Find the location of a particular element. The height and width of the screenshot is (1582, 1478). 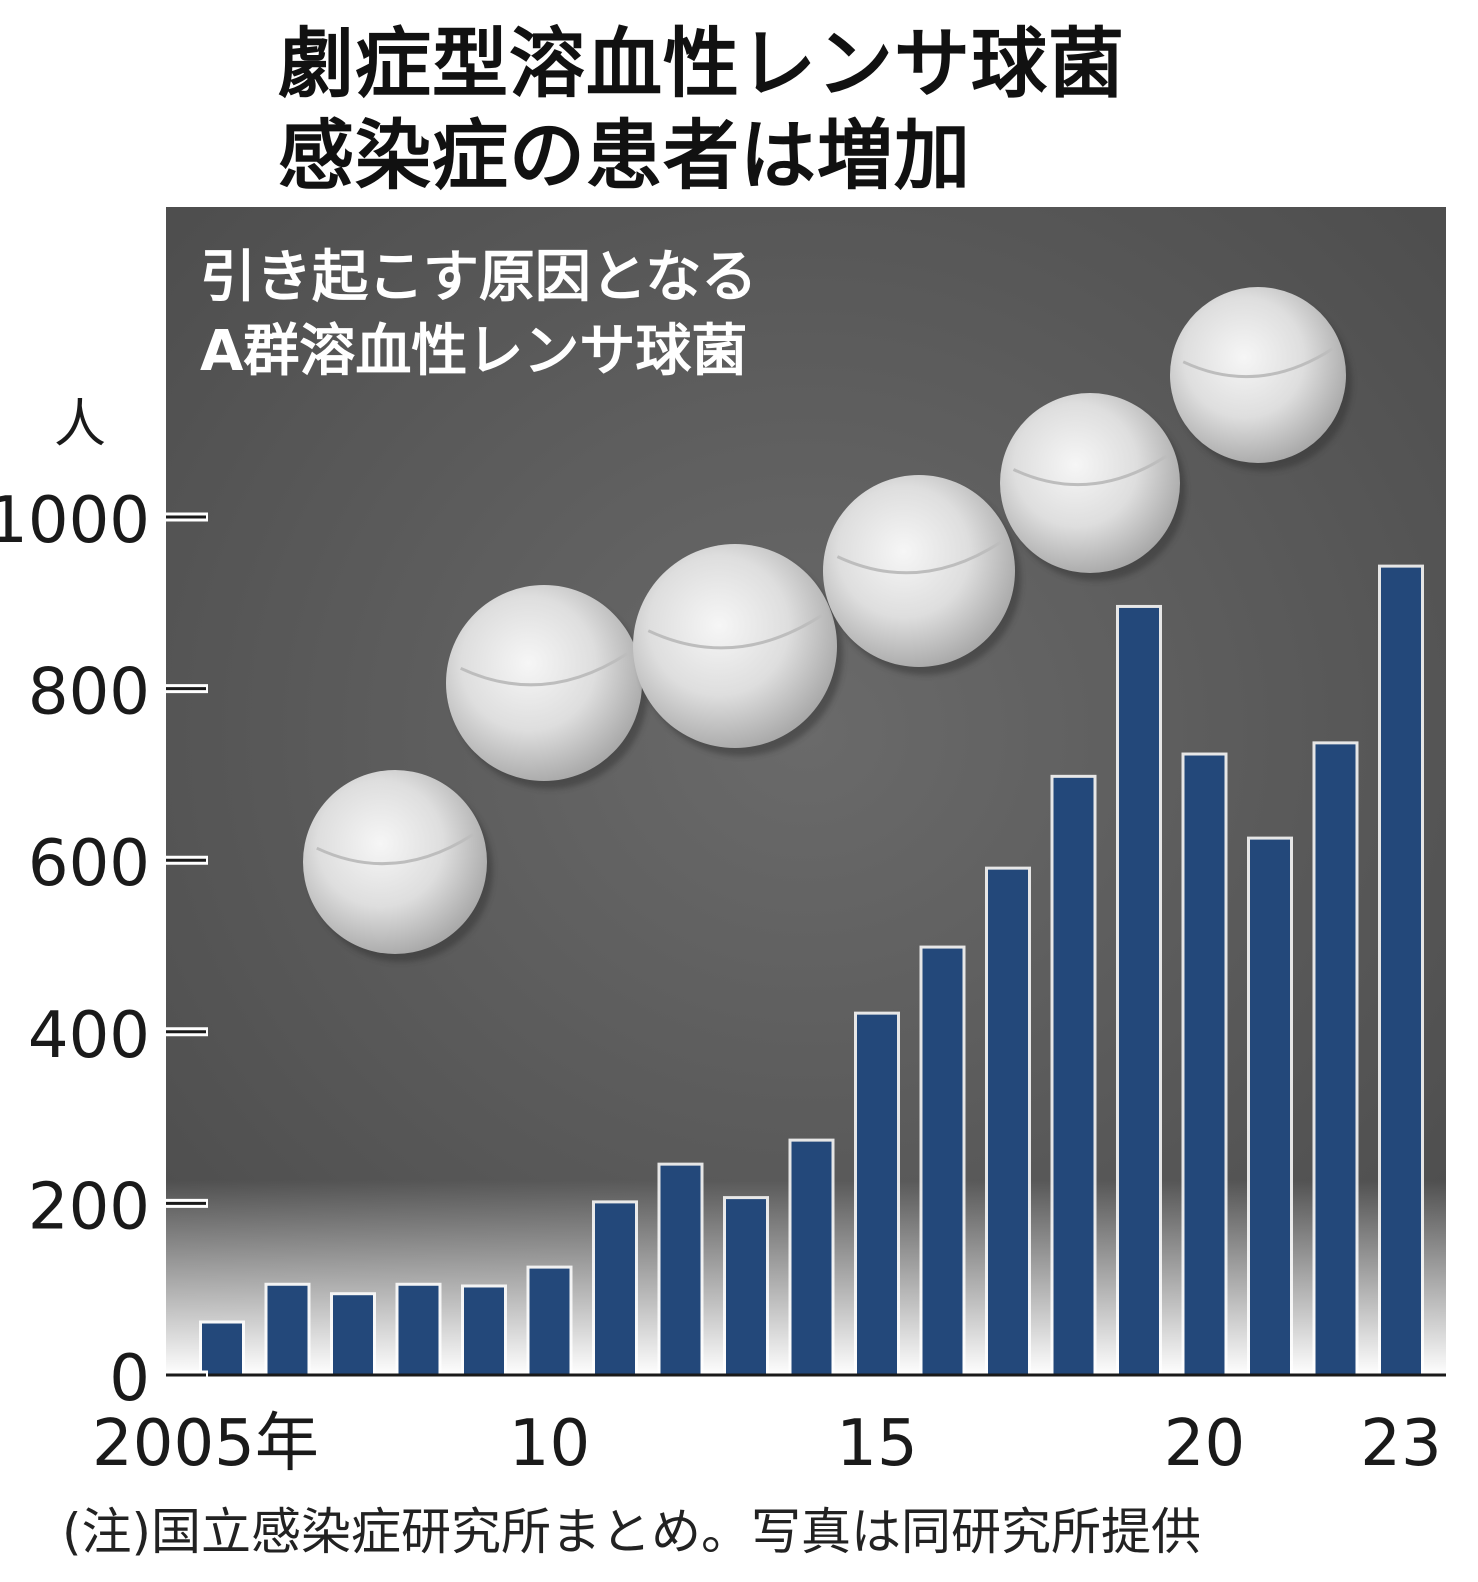

bar-2013 is located at coordinates (746, 1287).